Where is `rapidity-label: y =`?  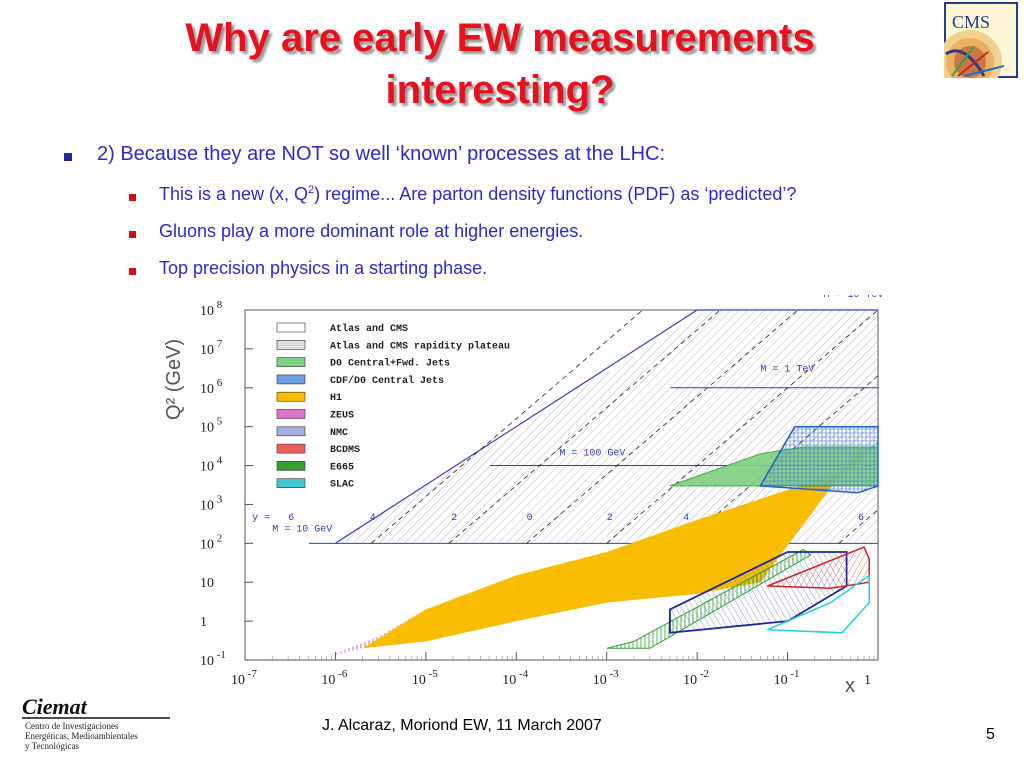
rapidity-label: y = is located at coordinates (261, 518).